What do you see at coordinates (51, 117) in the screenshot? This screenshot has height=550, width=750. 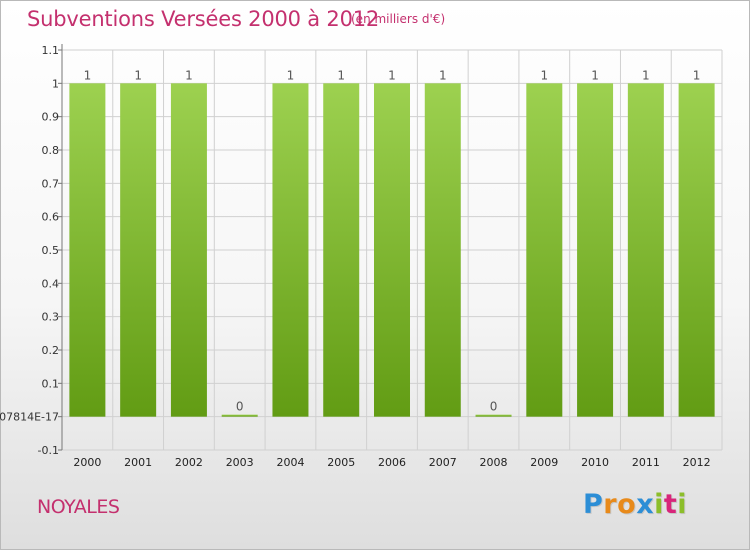 I see `y-tick-label: 0.9` at bounding box center [51, 117].